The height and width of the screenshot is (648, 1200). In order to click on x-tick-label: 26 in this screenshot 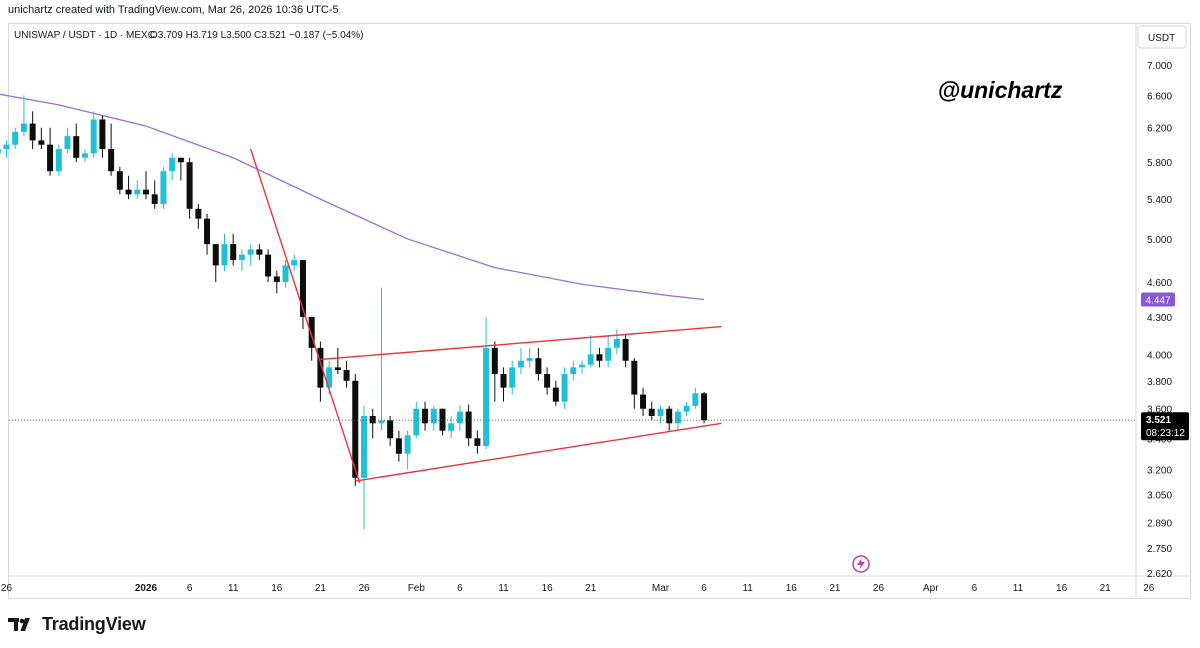, I will do `click(364, 588)`.